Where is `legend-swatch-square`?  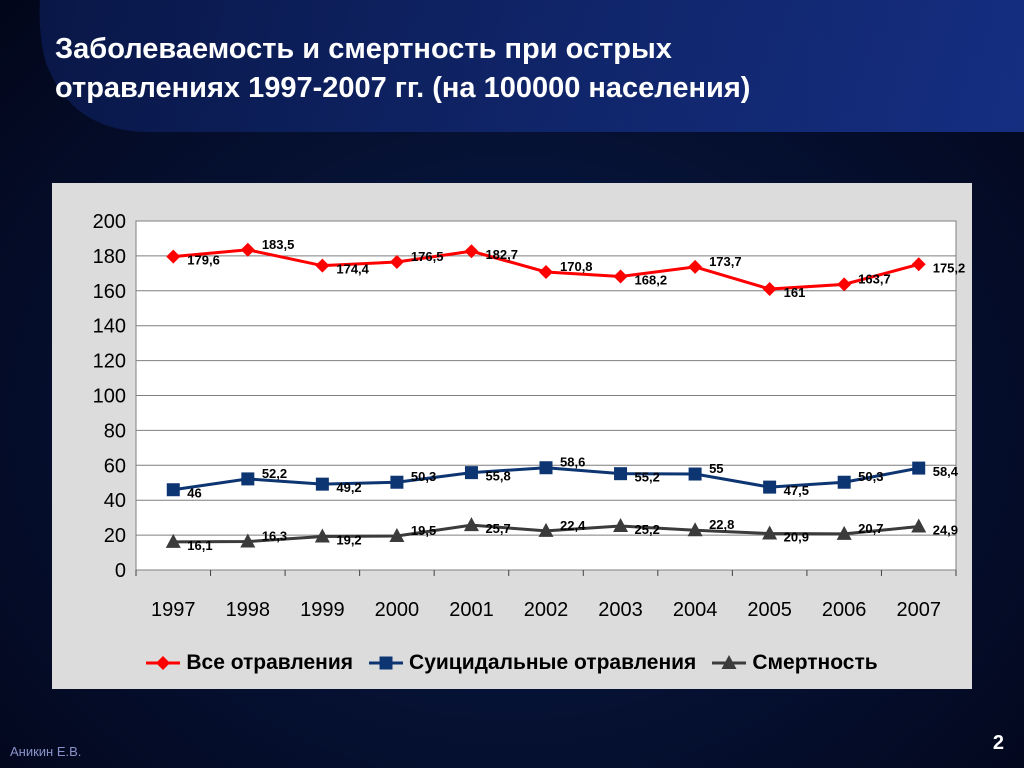 legend-swatch-square is located at coordinates (386, 663).